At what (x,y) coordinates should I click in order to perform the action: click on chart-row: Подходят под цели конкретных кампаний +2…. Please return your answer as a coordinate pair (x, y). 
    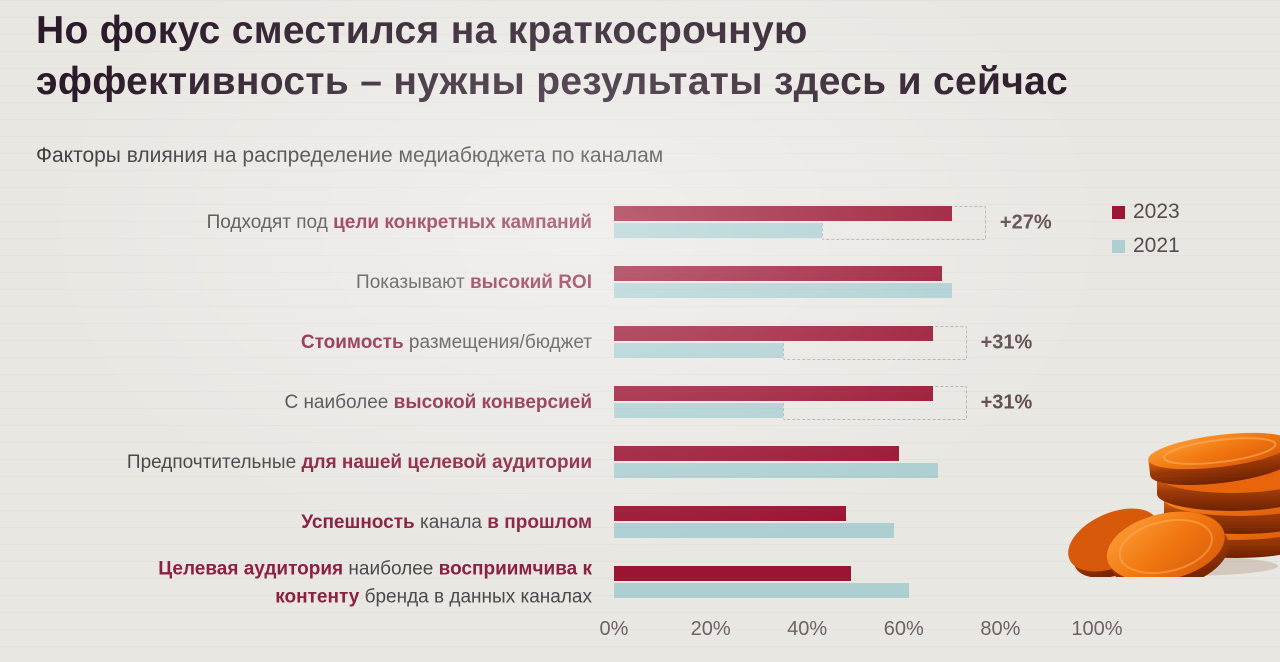
    Looking at the image, I should click on (640, 223).